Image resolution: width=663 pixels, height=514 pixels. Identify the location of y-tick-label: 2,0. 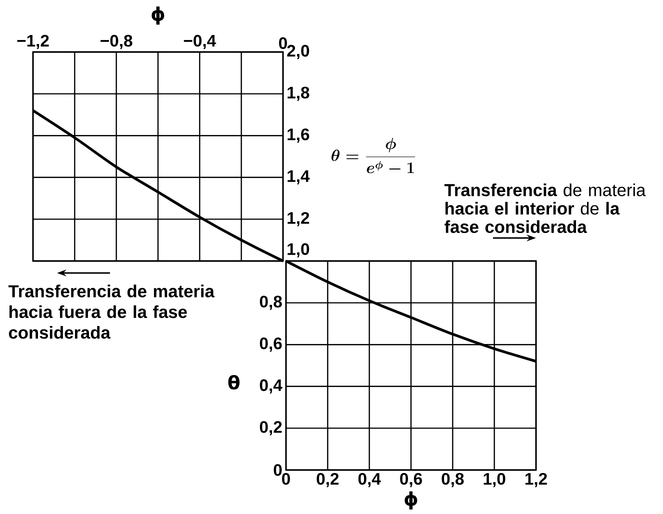
(298, 52).